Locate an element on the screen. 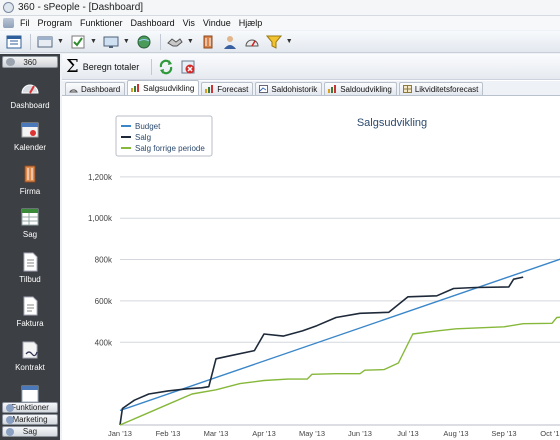 This screenshot has height=440, width=560. handshake-icon is located at coordinates (175, 42).